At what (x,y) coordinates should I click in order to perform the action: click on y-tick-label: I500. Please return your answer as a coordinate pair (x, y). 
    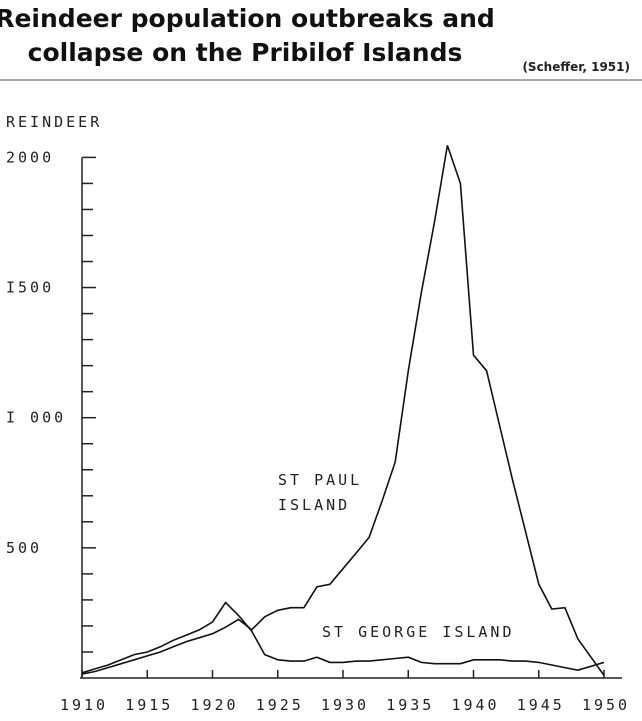
    Looking at the image, I should click on (30, 288).